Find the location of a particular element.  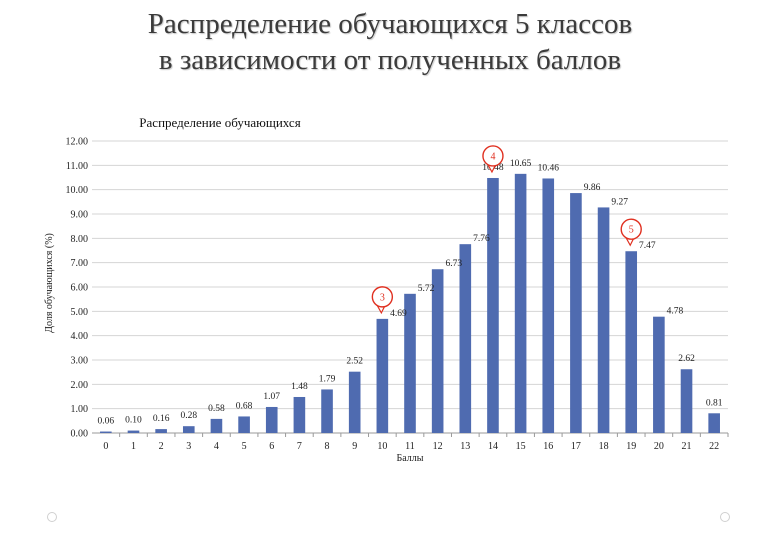

data-label: 10.65 is located at coordinates (521, 164).